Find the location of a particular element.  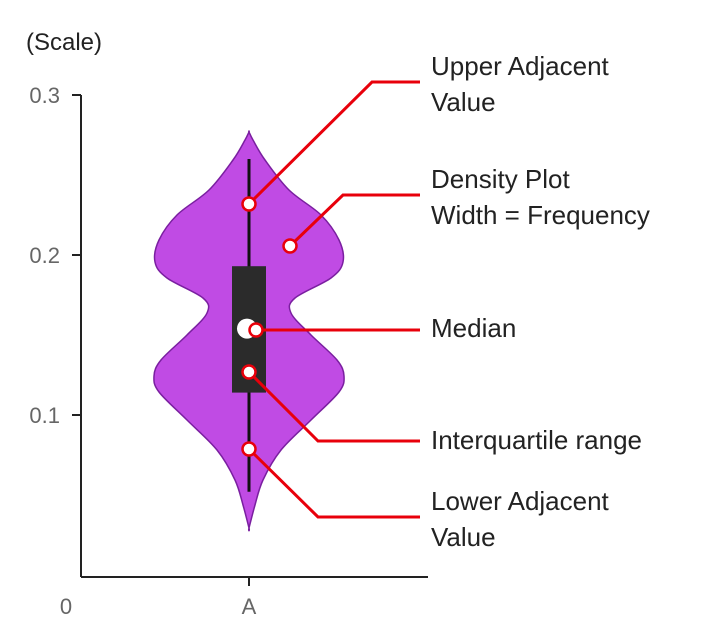

annotation-label-density: Width = Frequency is located at coordinates (540, 215).